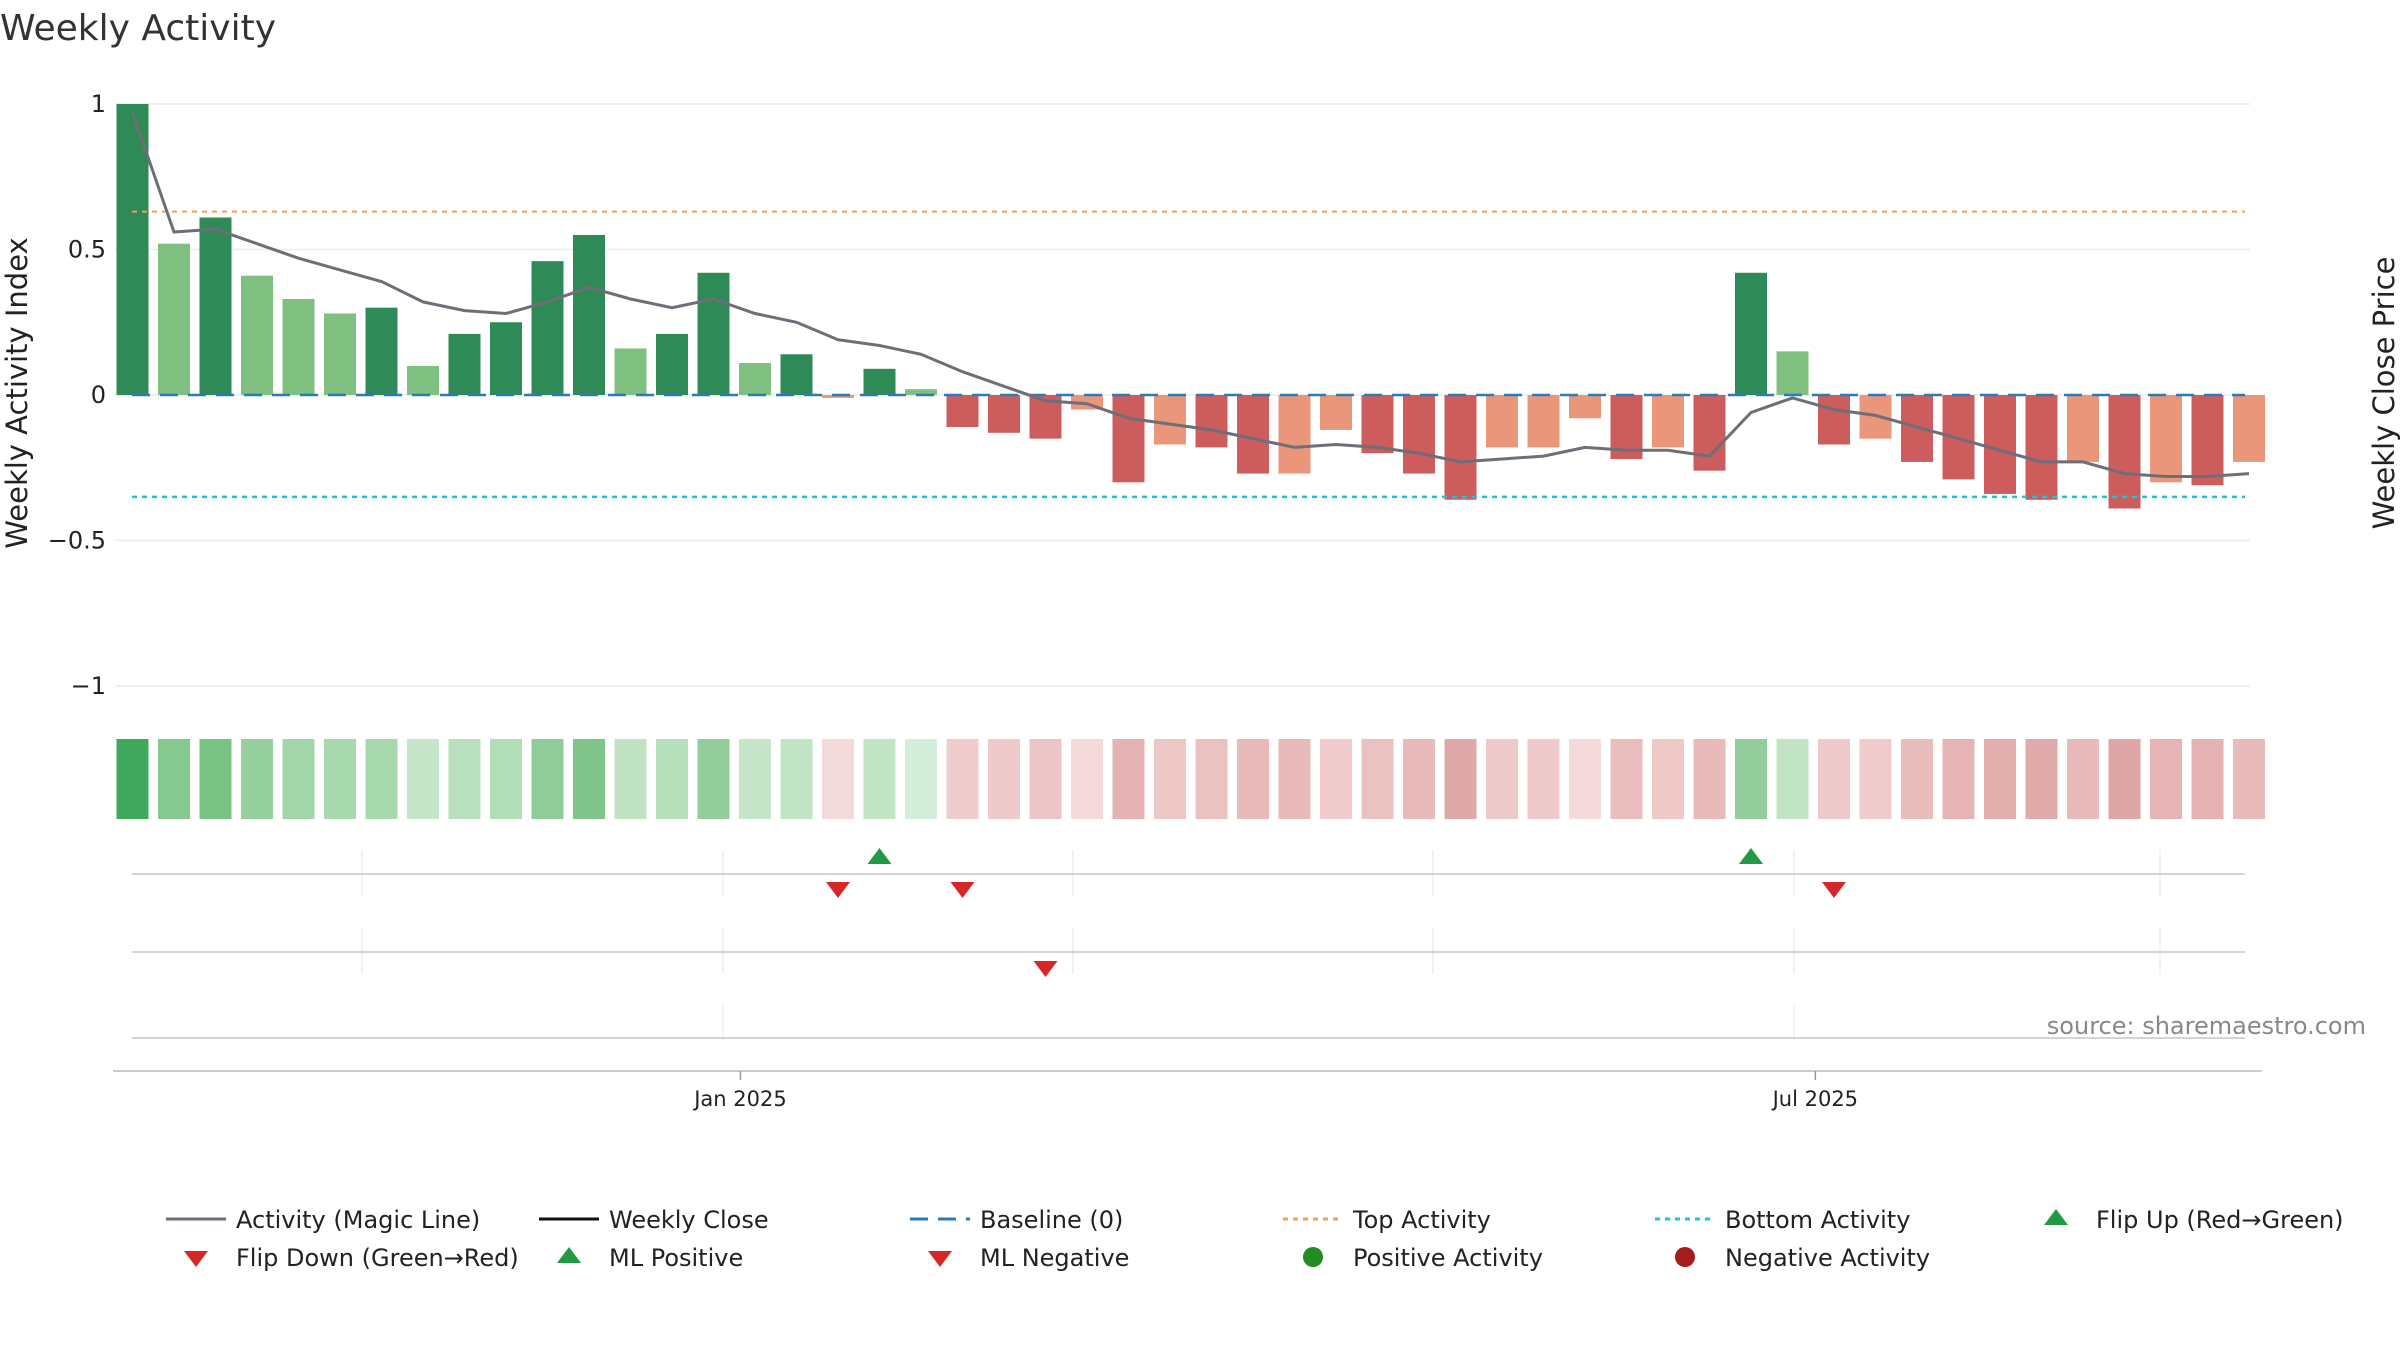 This screenshot has height=1350, width=2400. Describe the element at coordinates (1045, 969) in the screenshot. I see `ml-negative-marker` at that location.